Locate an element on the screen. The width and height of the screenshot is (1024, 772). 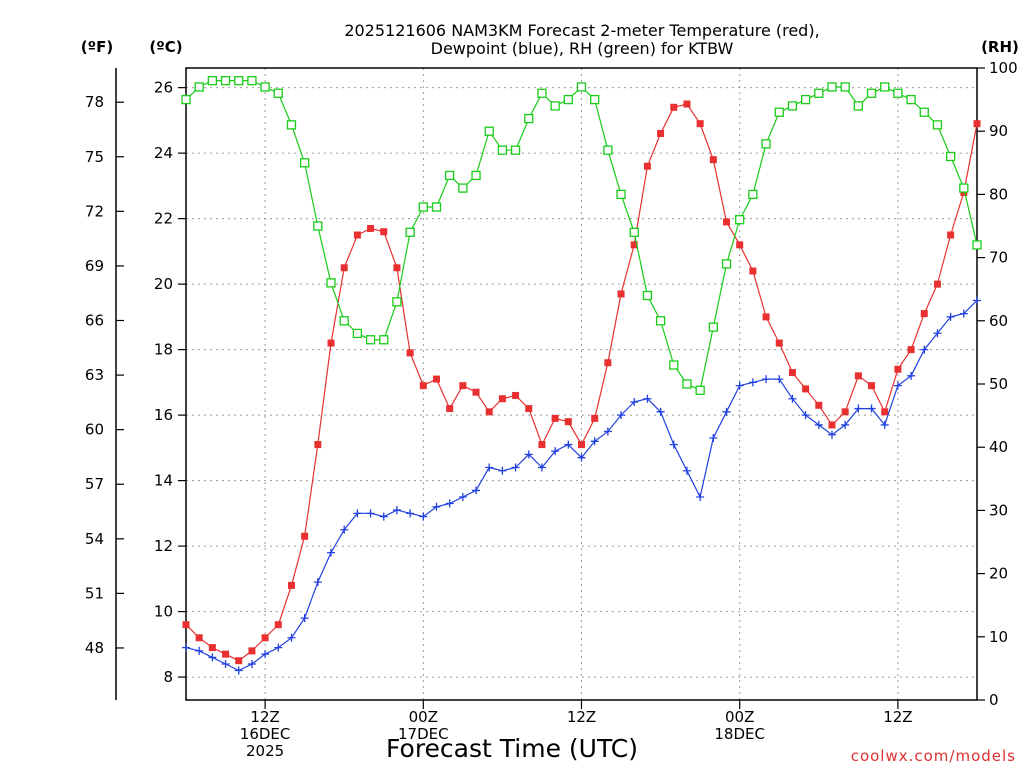
rh-tick-label: 50 is located at coordinates (998, 384).